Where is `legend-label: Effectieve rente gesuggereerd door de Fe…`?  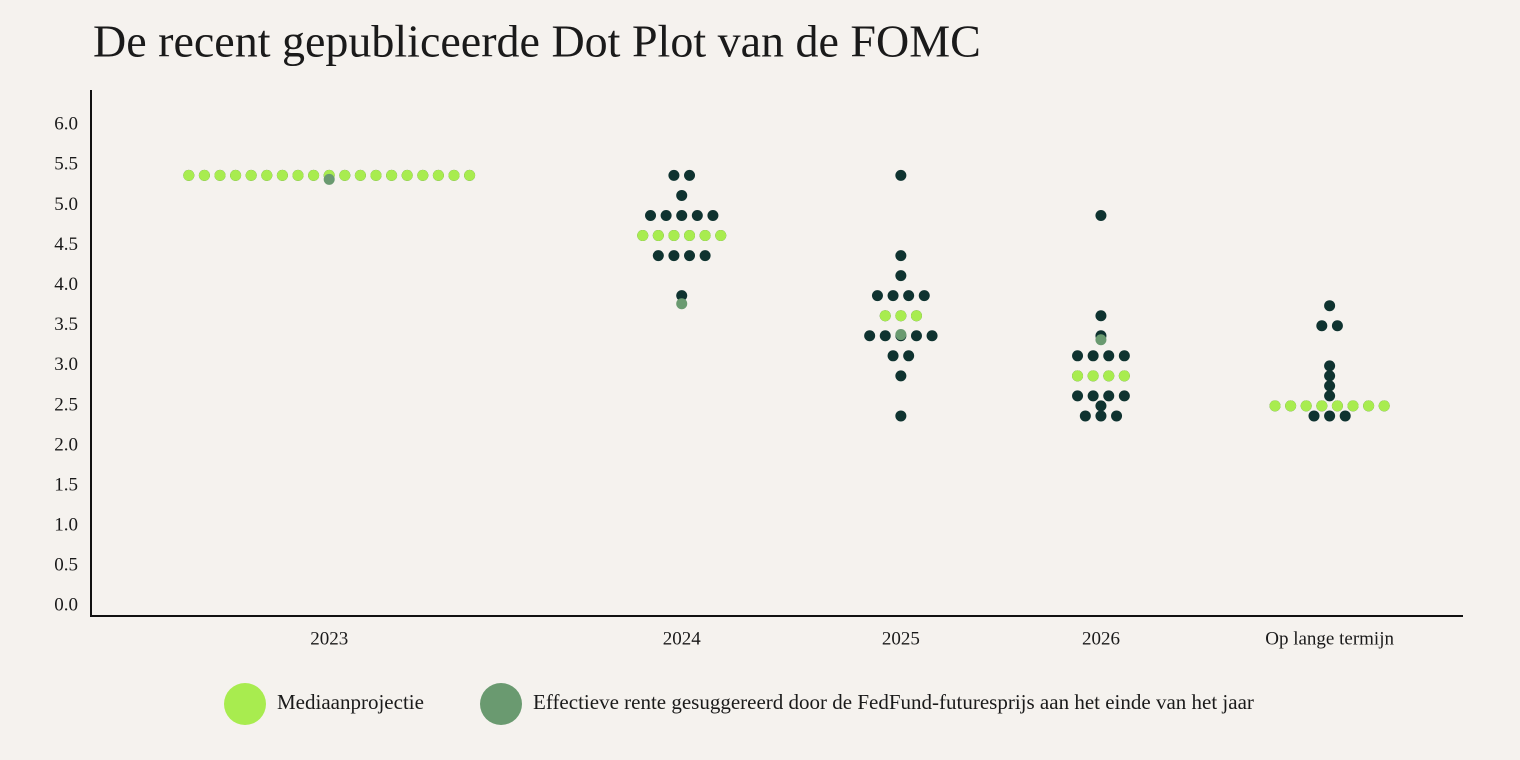 legend-label: Effectieve rente gesuggereerd door de Fe… is located at coordinates (893, 702).